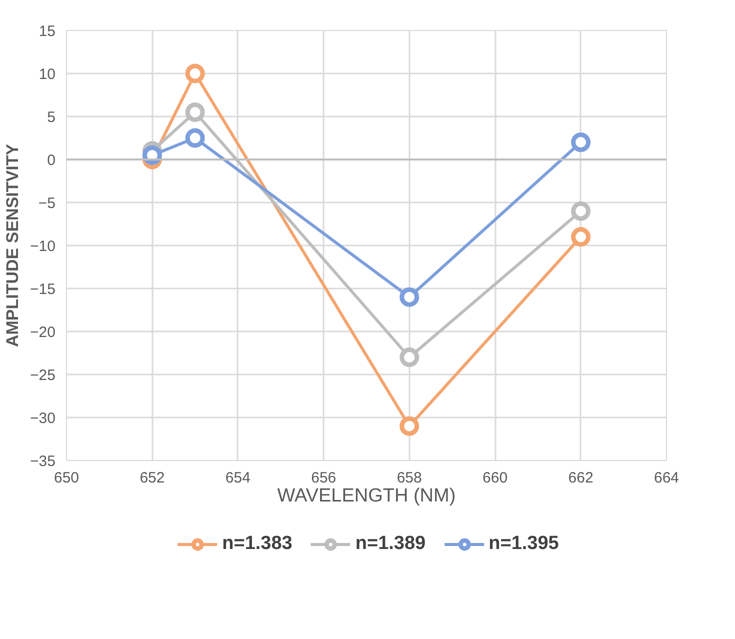 The image size is (735, 639). What do you see at coordinates (51, 160) in the screenshot?
I see `y-tick-label: 0` at bounding box center [51, 160].